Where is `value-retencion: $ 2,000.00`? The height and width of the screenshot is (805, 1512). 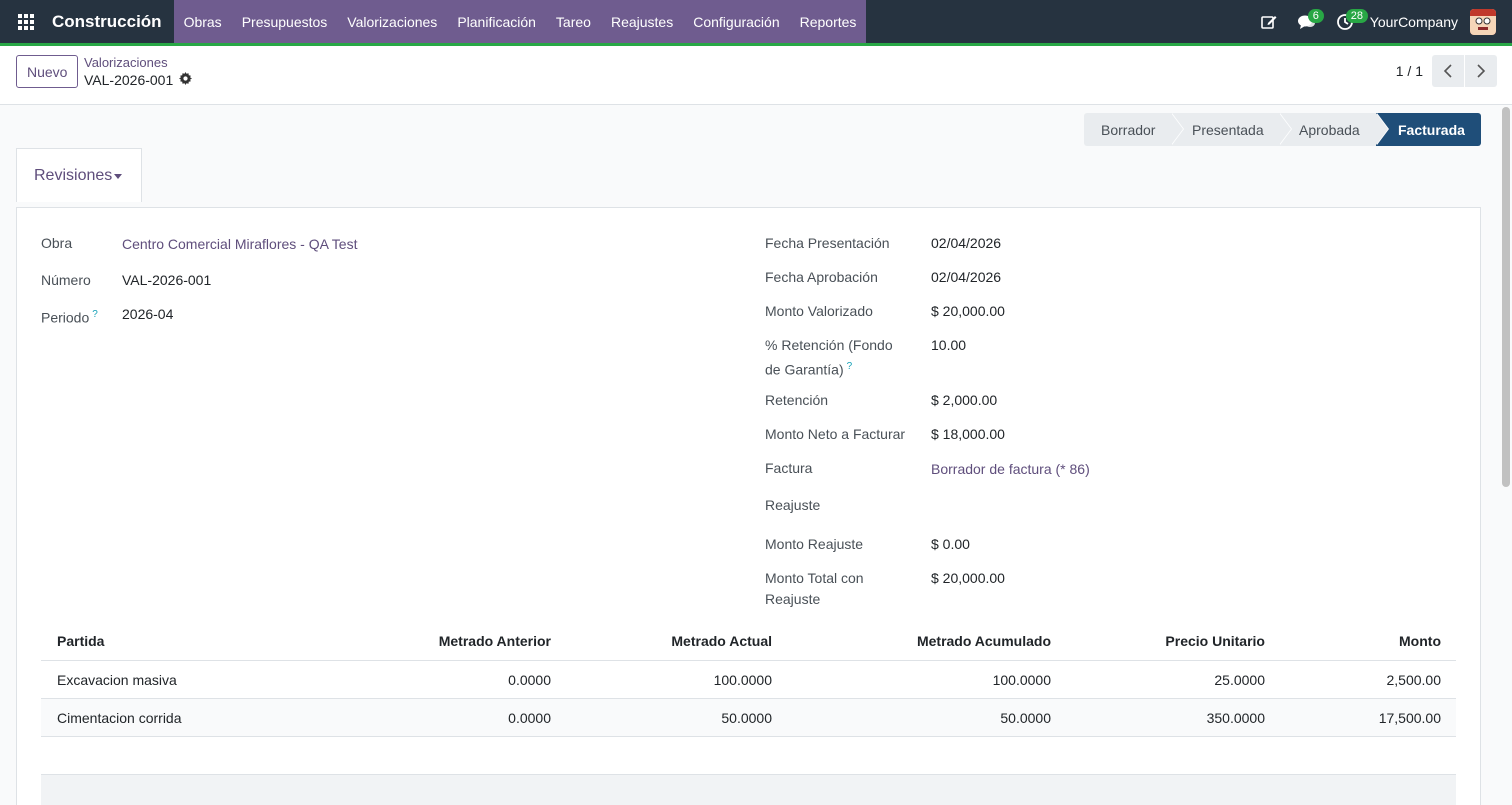
value-retencion: $ 2,000.00 is located at coordinates (964, 400).